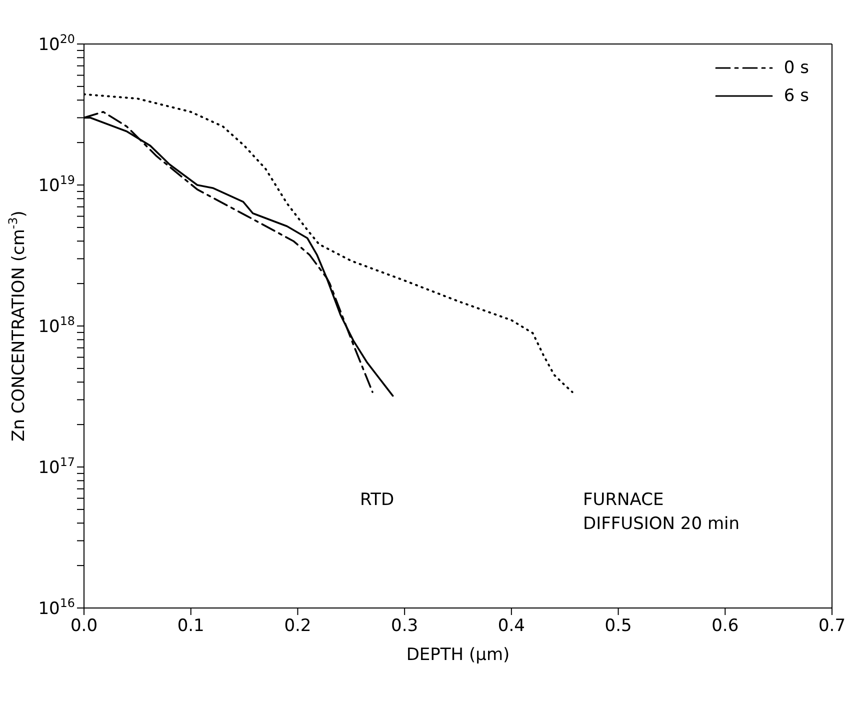 This screenshot has width=857, height=724. Describe the element at coordinates (725, 626) in the screenshot. I see `x-tick-label: 0.6` at that location.